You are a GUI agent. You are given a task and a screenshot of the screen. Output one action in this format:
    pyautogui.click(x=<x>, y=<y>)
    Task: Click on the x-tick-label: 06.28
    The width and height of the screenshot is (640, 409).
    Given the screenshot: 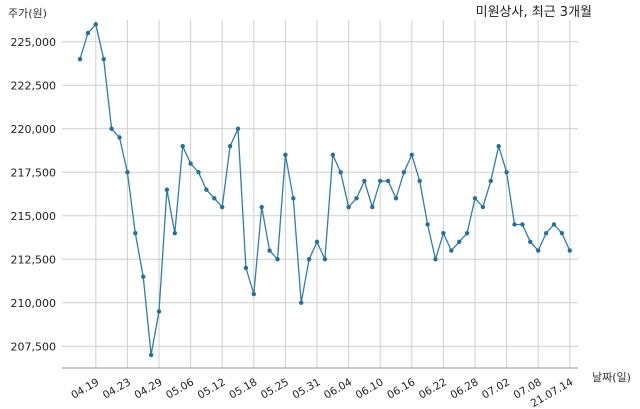 What is the action you would take?
    pyautogui.click(x=464, y=388)
    